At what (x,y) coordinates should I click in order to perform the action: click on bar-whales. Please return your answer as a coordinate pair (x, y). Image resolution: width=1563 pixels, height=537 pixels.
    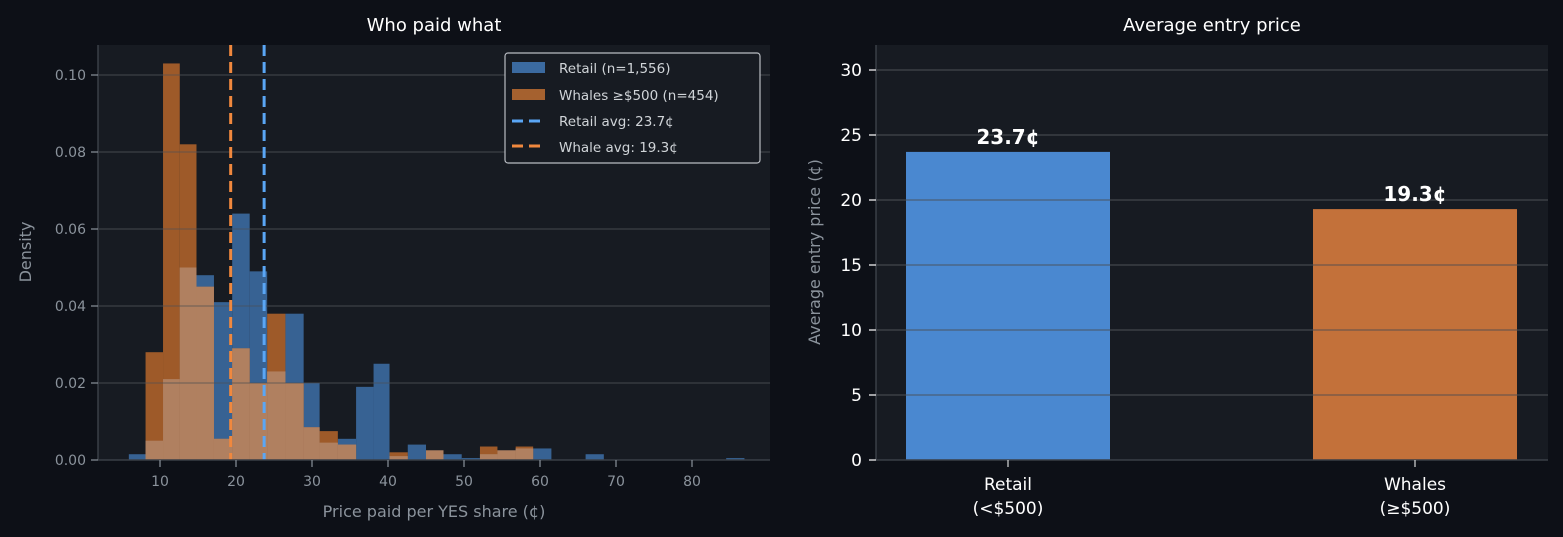
    Looking at the image, I should click on (1415, 334).